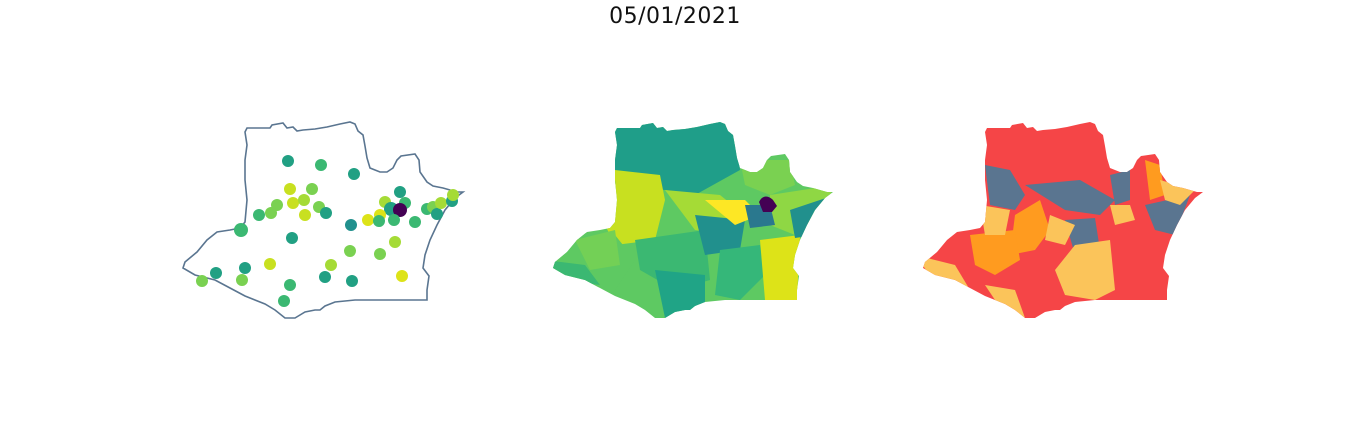 This screenshot has height=444, width=1350. I want to click on choropleth-regions, so click(693, 220).